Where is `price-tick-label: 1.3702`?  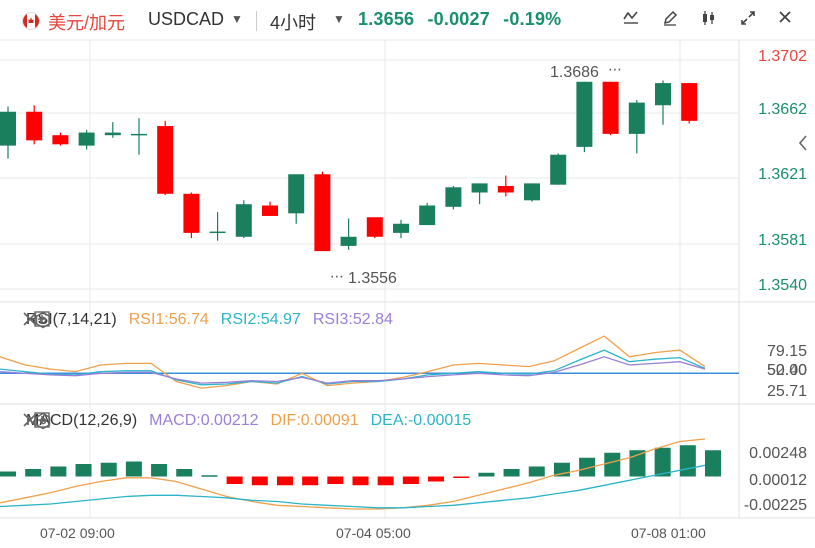 price-tick-label: 1.3702 is located at coordinates (782, 56).